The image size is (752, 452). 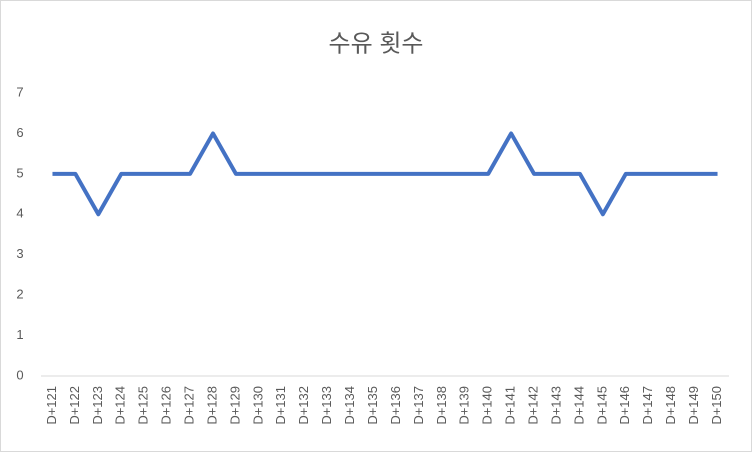 I want to click on y-tick-label: 2, so click(x=19, y=294).